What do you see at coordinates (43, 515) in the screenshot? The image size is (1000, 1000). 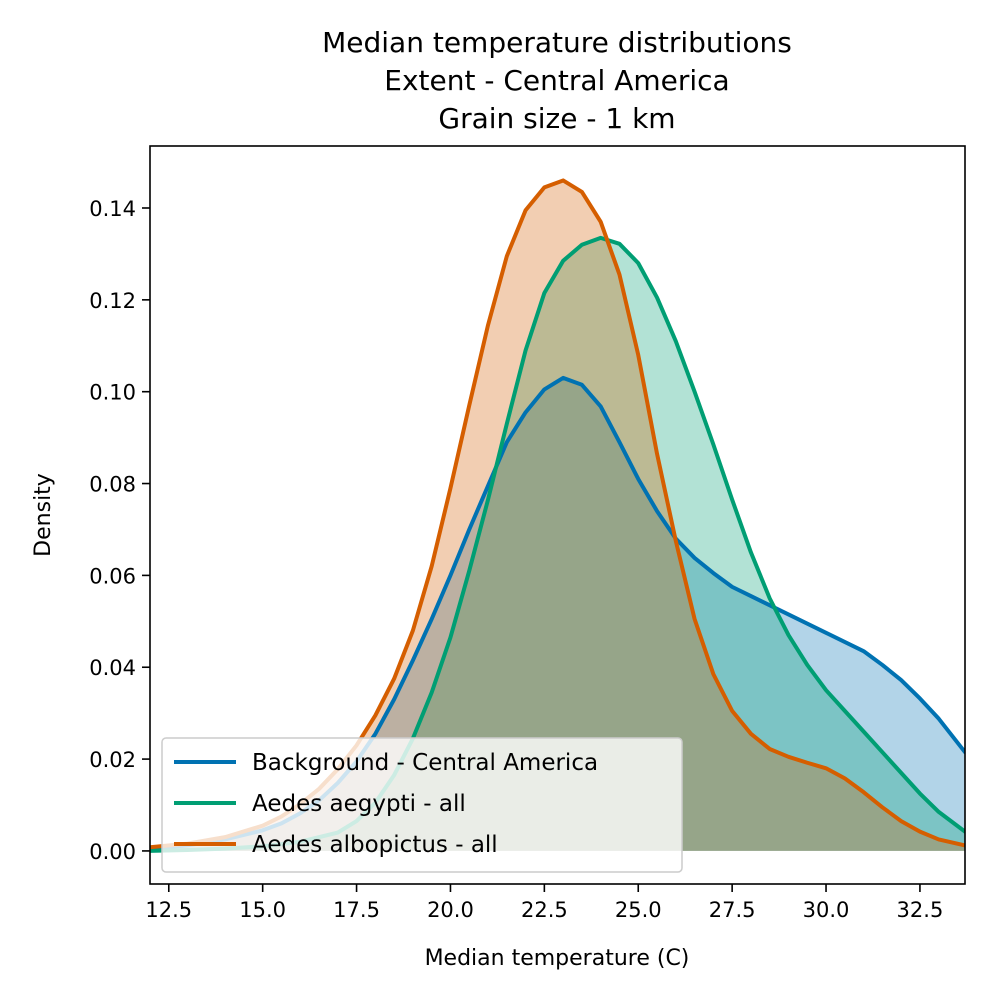 I see `y-axis-label: Density` at bounding box center [43, 515].